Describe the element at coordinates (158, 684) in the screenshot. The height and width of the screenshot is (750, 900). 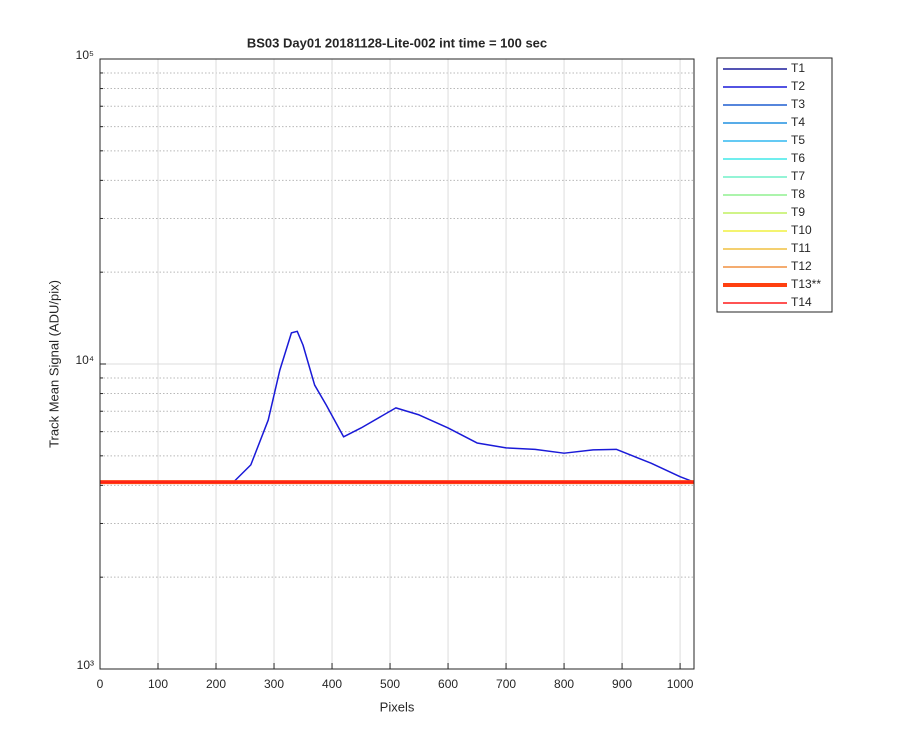
I see `x-tick-label: 100` at that location.